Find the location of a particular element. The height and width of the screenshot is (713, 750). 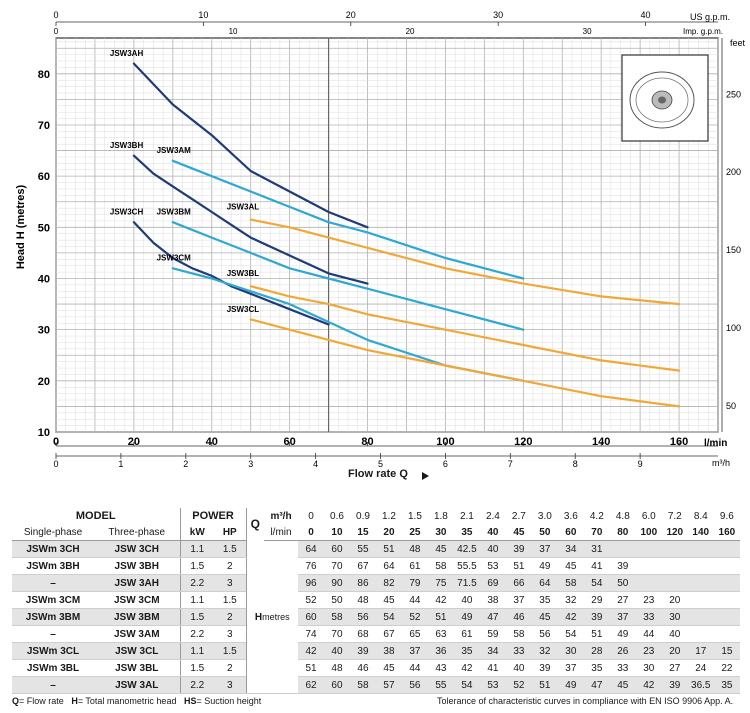

q-lmin-value: 70 is located at coordinates (596, 532).